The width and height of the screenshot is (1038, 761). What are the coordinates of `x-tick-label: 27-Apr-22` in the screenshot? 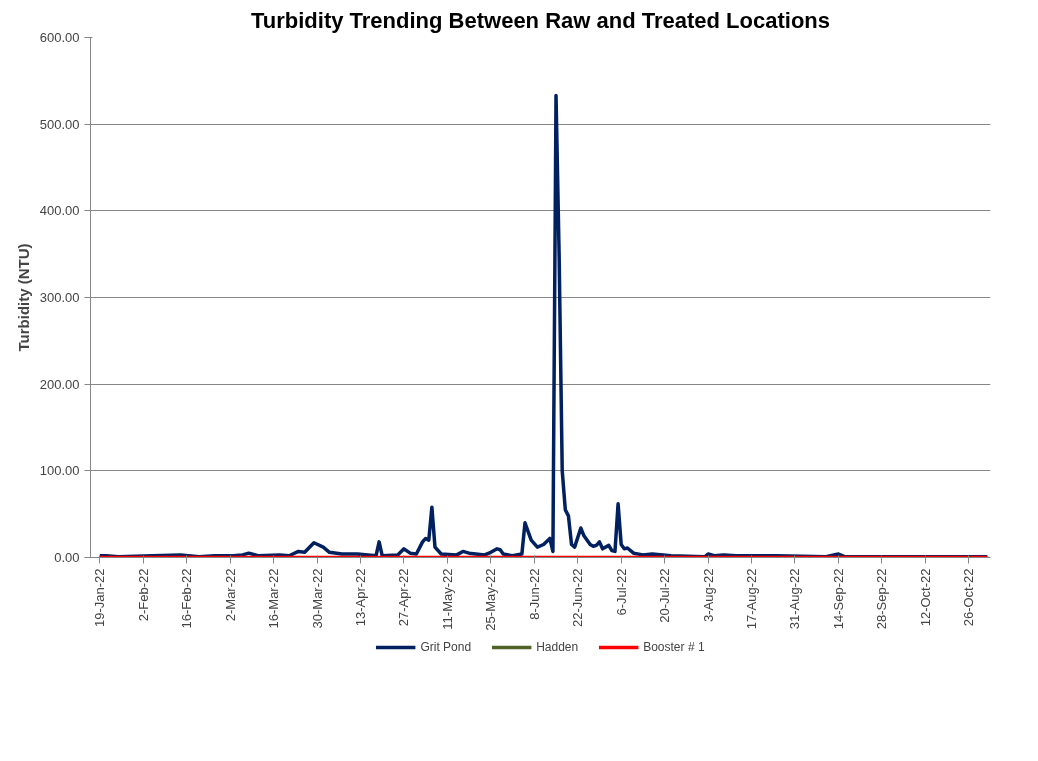 It's located at (404, 597).